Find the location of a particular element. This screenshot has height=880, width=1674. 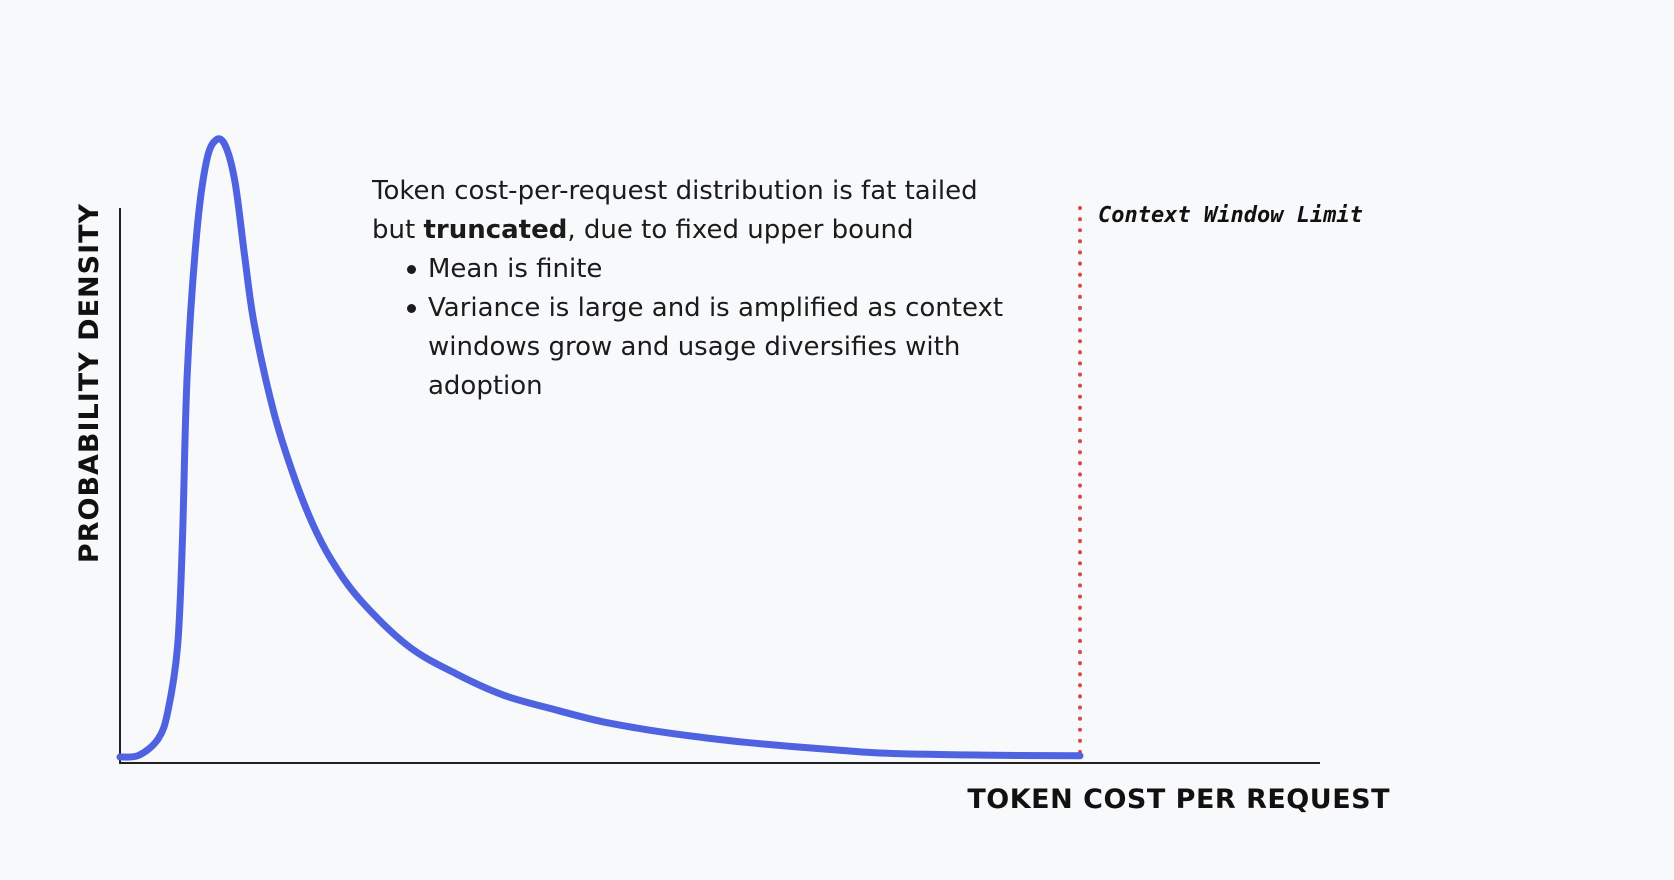

context-window-limit-label: Context Window Limit is located at coordinates (1230, 215).